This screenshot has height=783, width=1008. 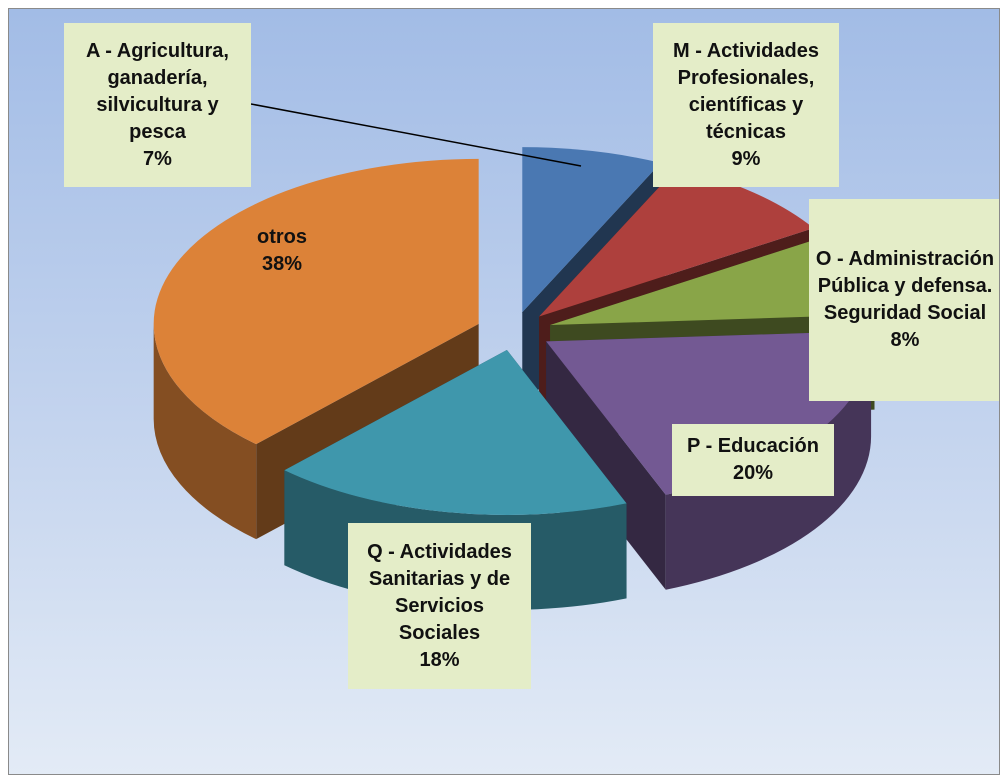 What do you see at coordinates (905, 340) in the screenshot?
I see `label-value: 8%` at bounding box center [905, 340].